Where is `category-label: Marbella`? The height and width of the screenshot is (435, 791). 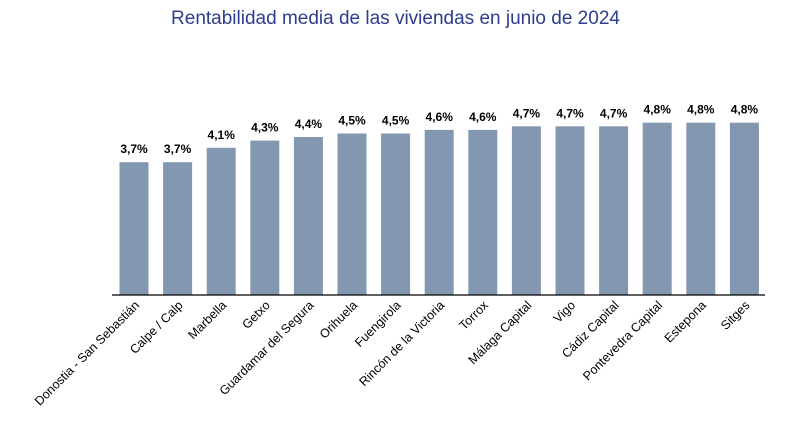 category-label: Marbella is located at coordinates (208, 320).